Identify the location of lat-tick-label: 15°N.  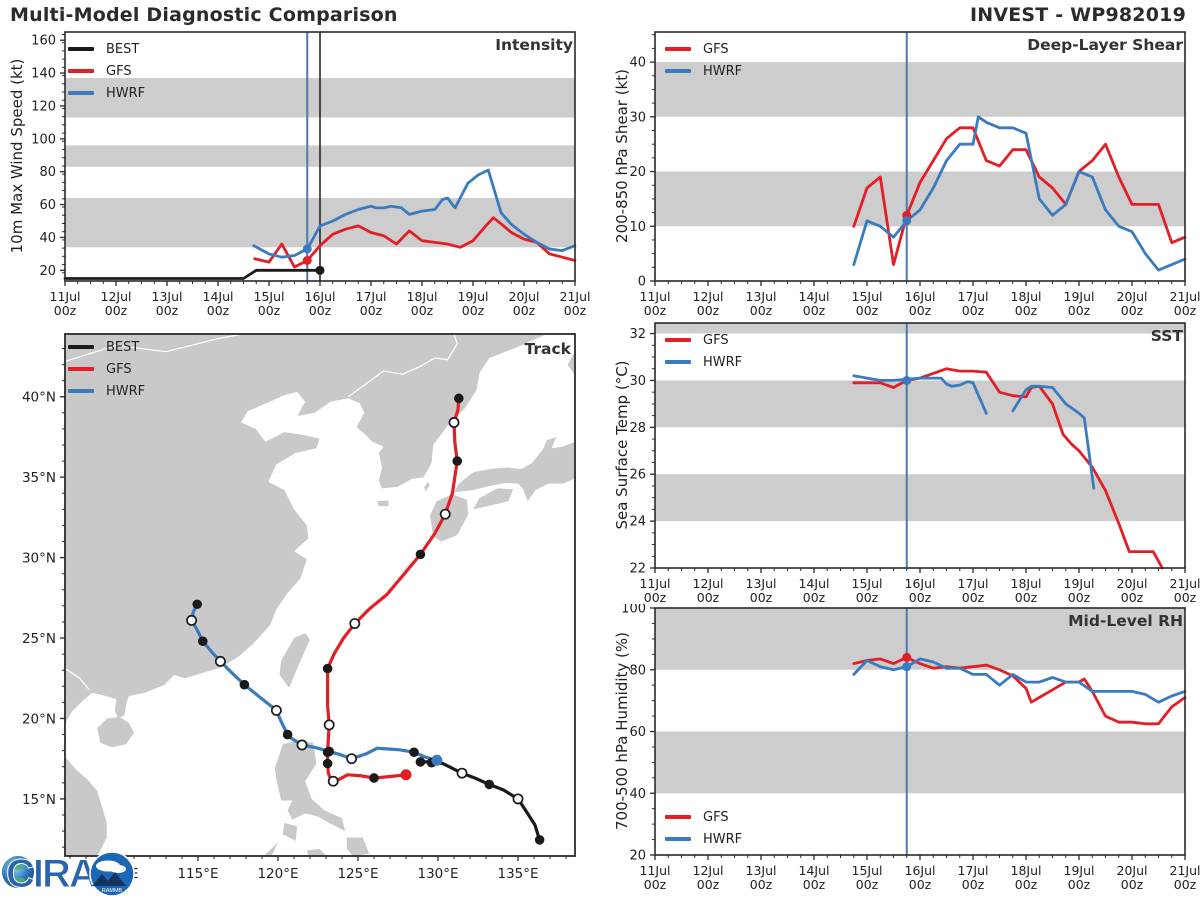
(39, 800).